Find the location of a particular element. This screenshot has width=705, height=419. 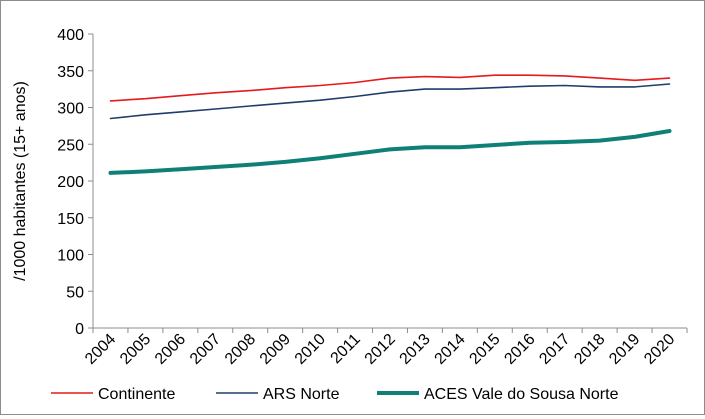

x-tick-label: 2018 is located at coordinates (589, 349).